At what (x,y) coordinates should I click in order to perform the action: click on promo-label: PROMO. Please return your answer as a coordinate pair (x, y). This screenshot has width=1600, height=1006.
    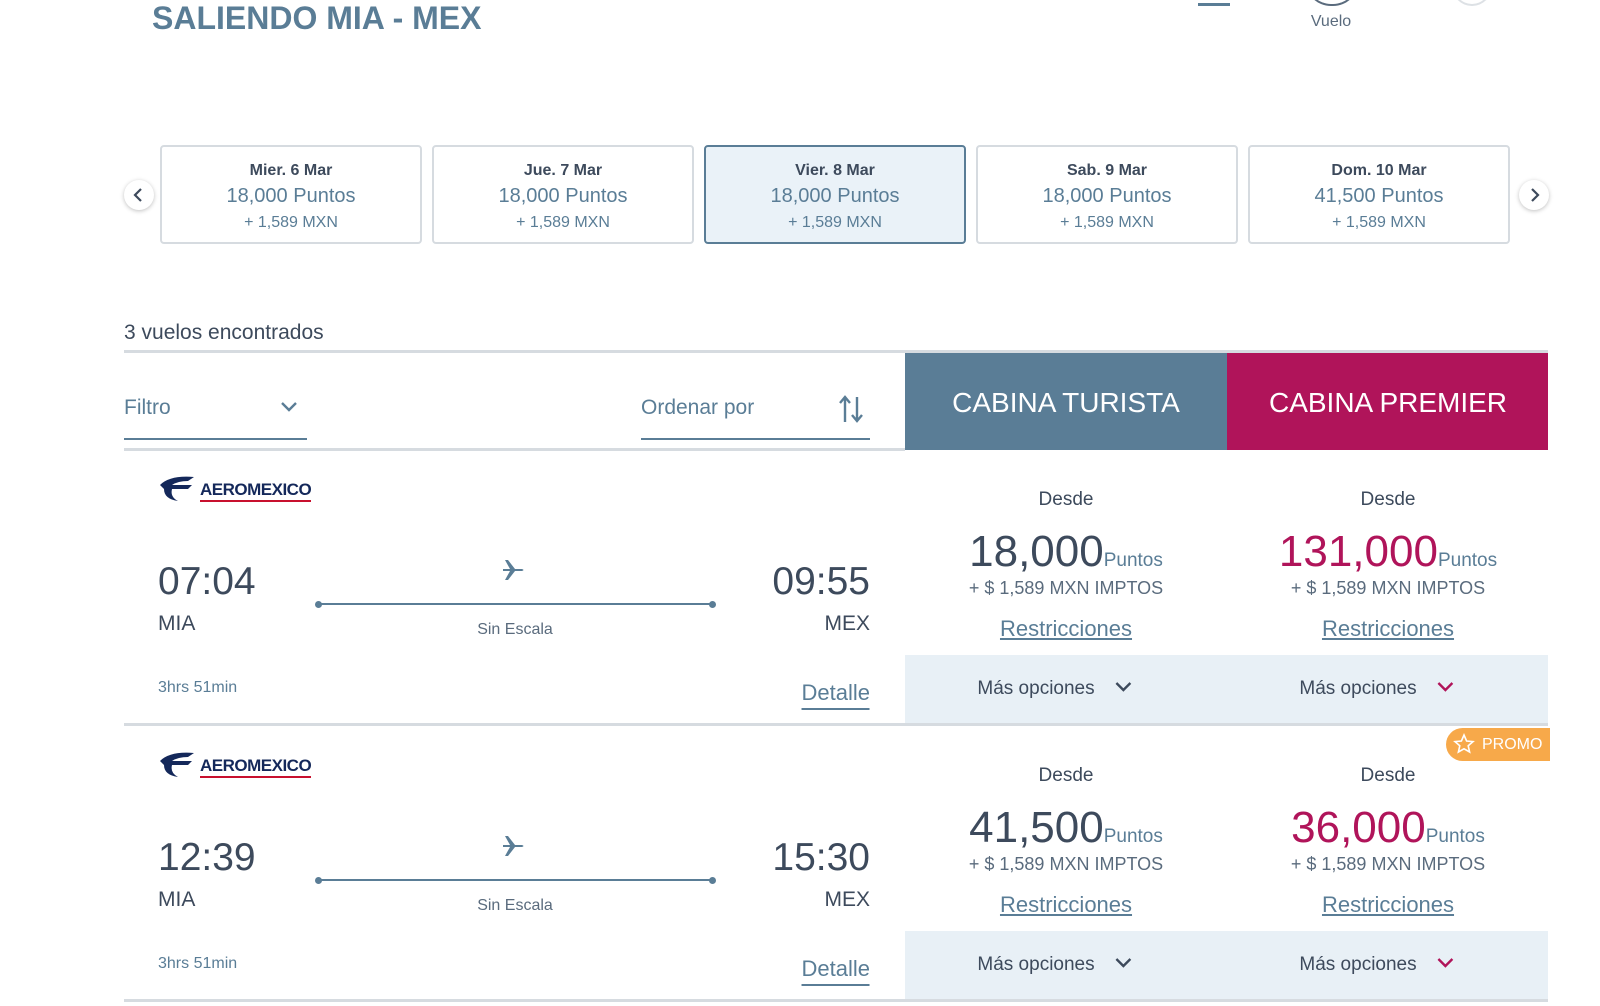
    Looking at the image, I should click on (1512, 744).